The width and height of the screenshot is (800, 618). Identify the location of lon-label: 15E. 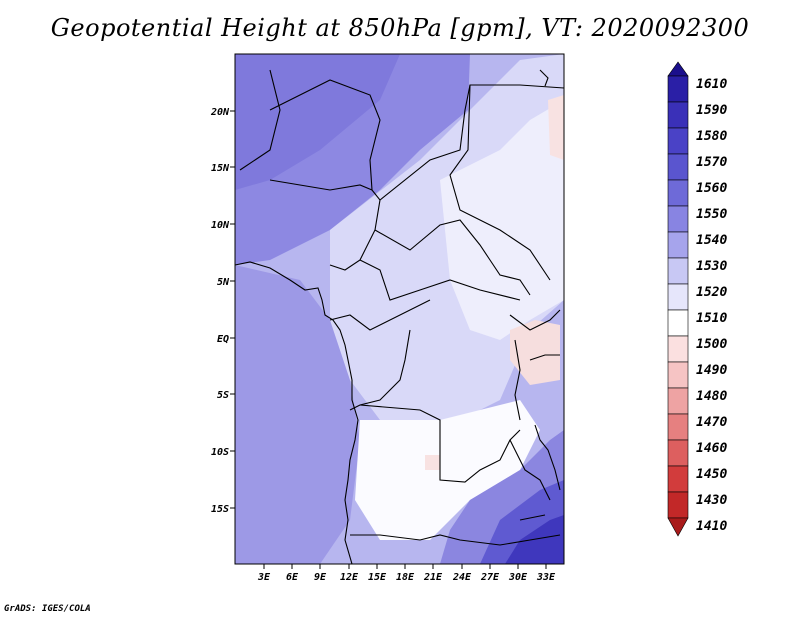
(377, 577).